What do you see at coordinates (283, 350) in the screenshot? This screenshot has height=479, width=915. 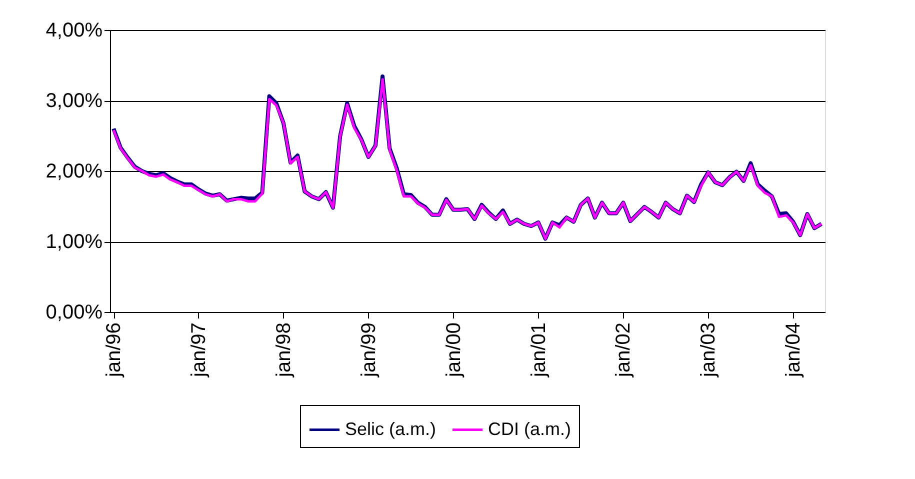 I see `x-tick-label: jan/98` at bounding box center [283, 350].